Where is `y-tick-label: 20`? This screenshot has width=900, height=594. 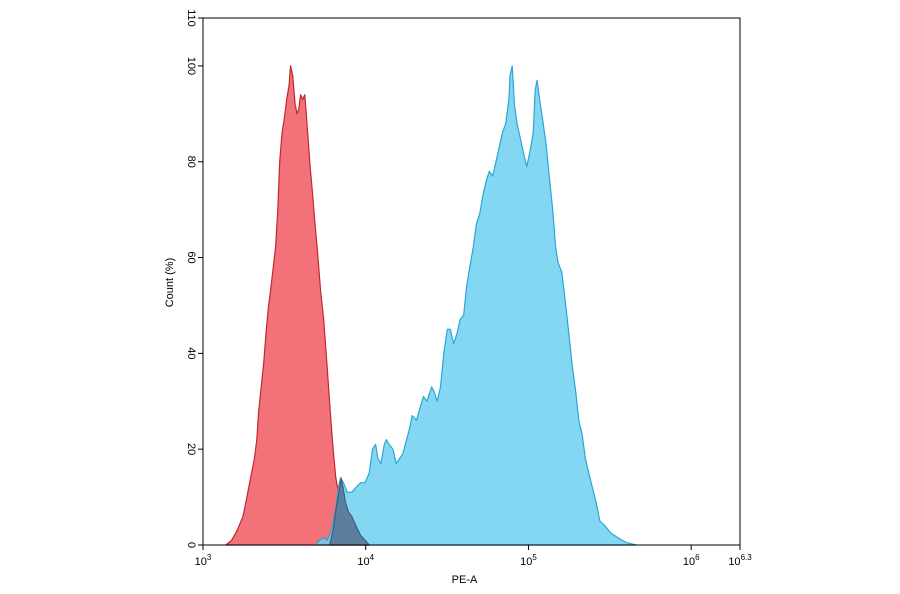
y-tick-label: 20 is located at coordinates (191, 449).